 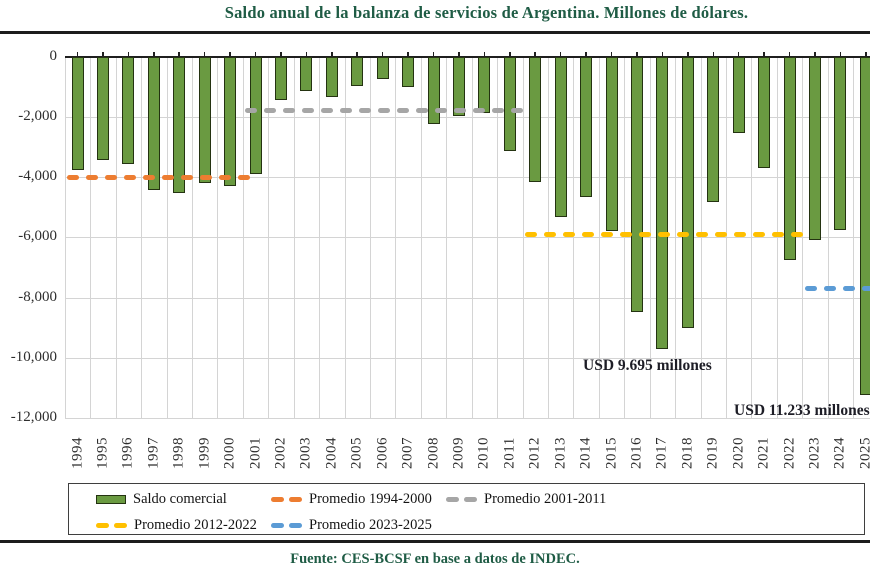 What do you see at coordinates (661, 453) in the screenshot?
I see `x-tick-label: 2017` at bounding box center [661, 453].